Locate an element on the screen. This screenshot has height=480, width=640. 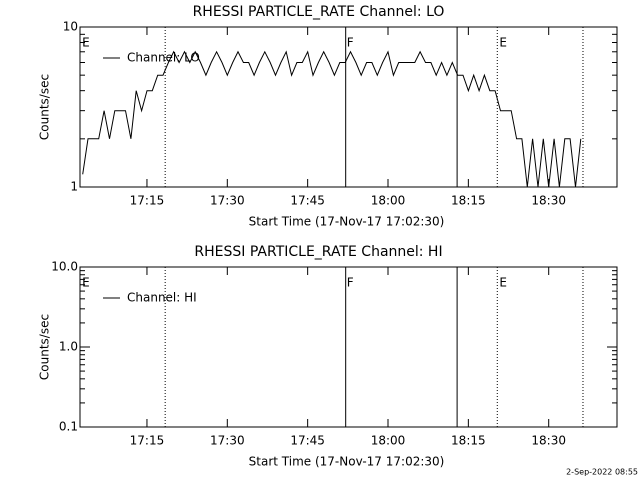
y-tick-label: 1 is located at coordinates (74, 187).